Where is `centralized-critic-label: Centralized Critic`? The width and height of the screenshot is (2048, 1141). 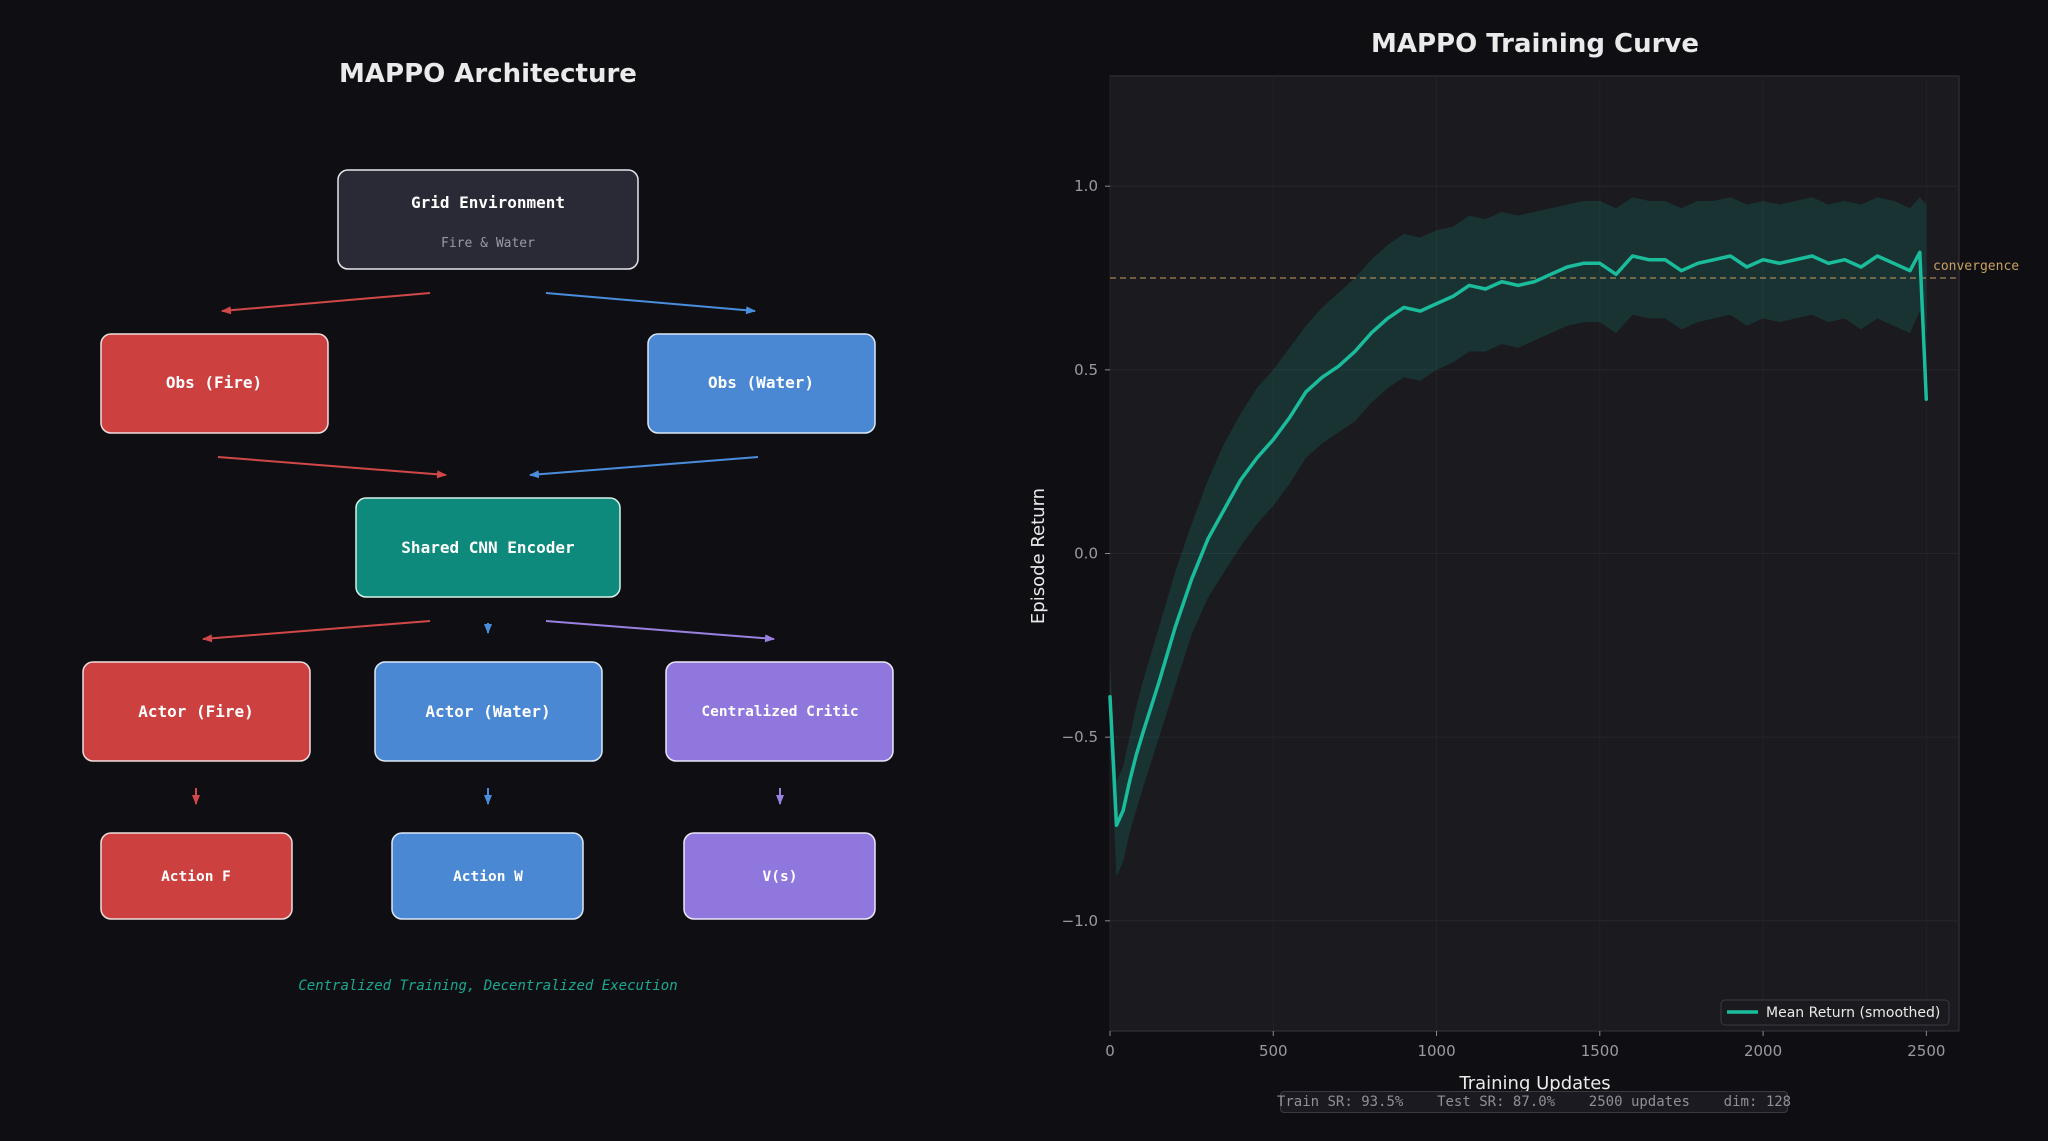 centralized-critic-label: Centralized Critic is located at coordinates (779, 712).